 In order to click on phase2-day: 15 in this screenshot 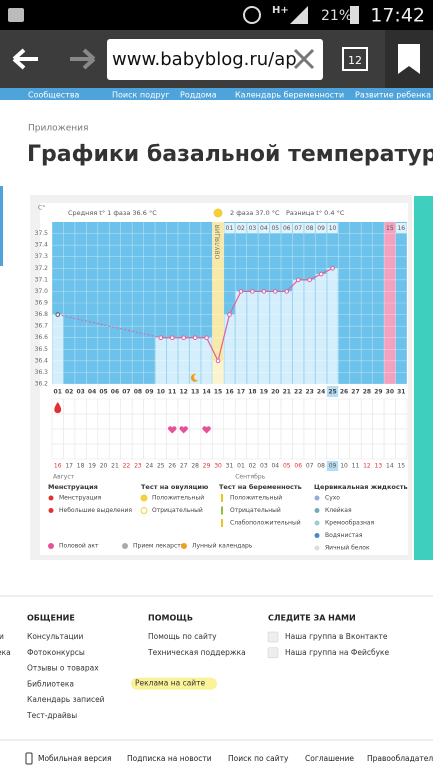, I will do `click(390, 228)`.